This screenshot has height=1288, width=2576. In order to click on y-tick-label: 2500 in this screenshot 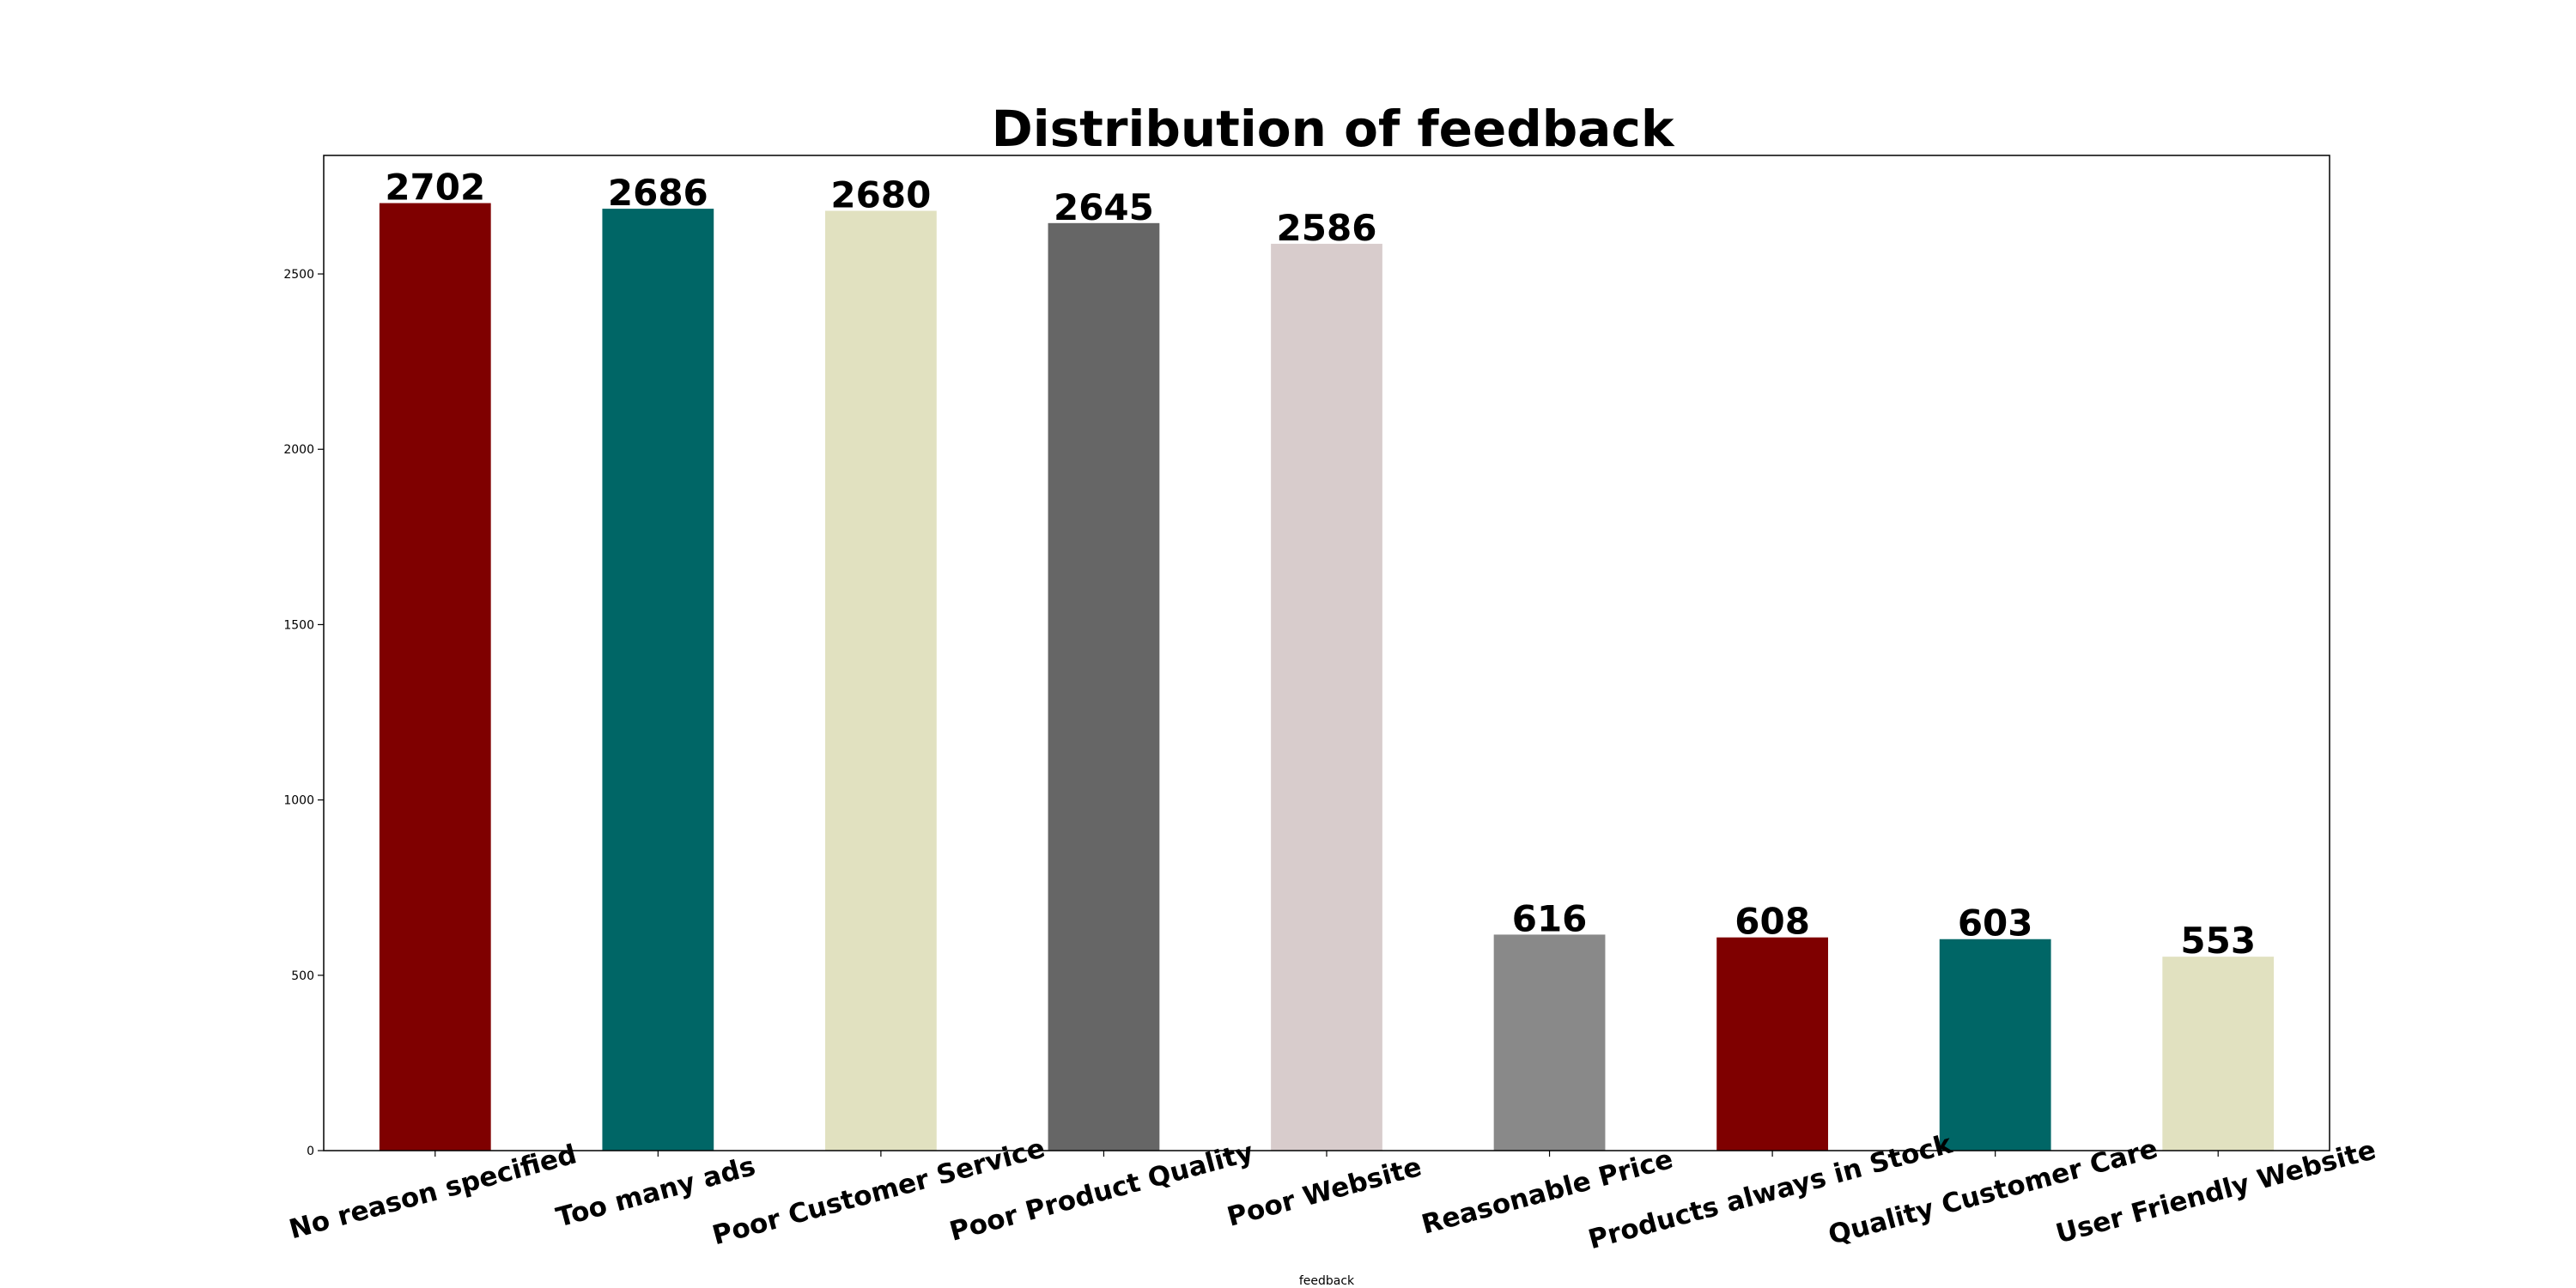, I will do `click(298, 275)`.